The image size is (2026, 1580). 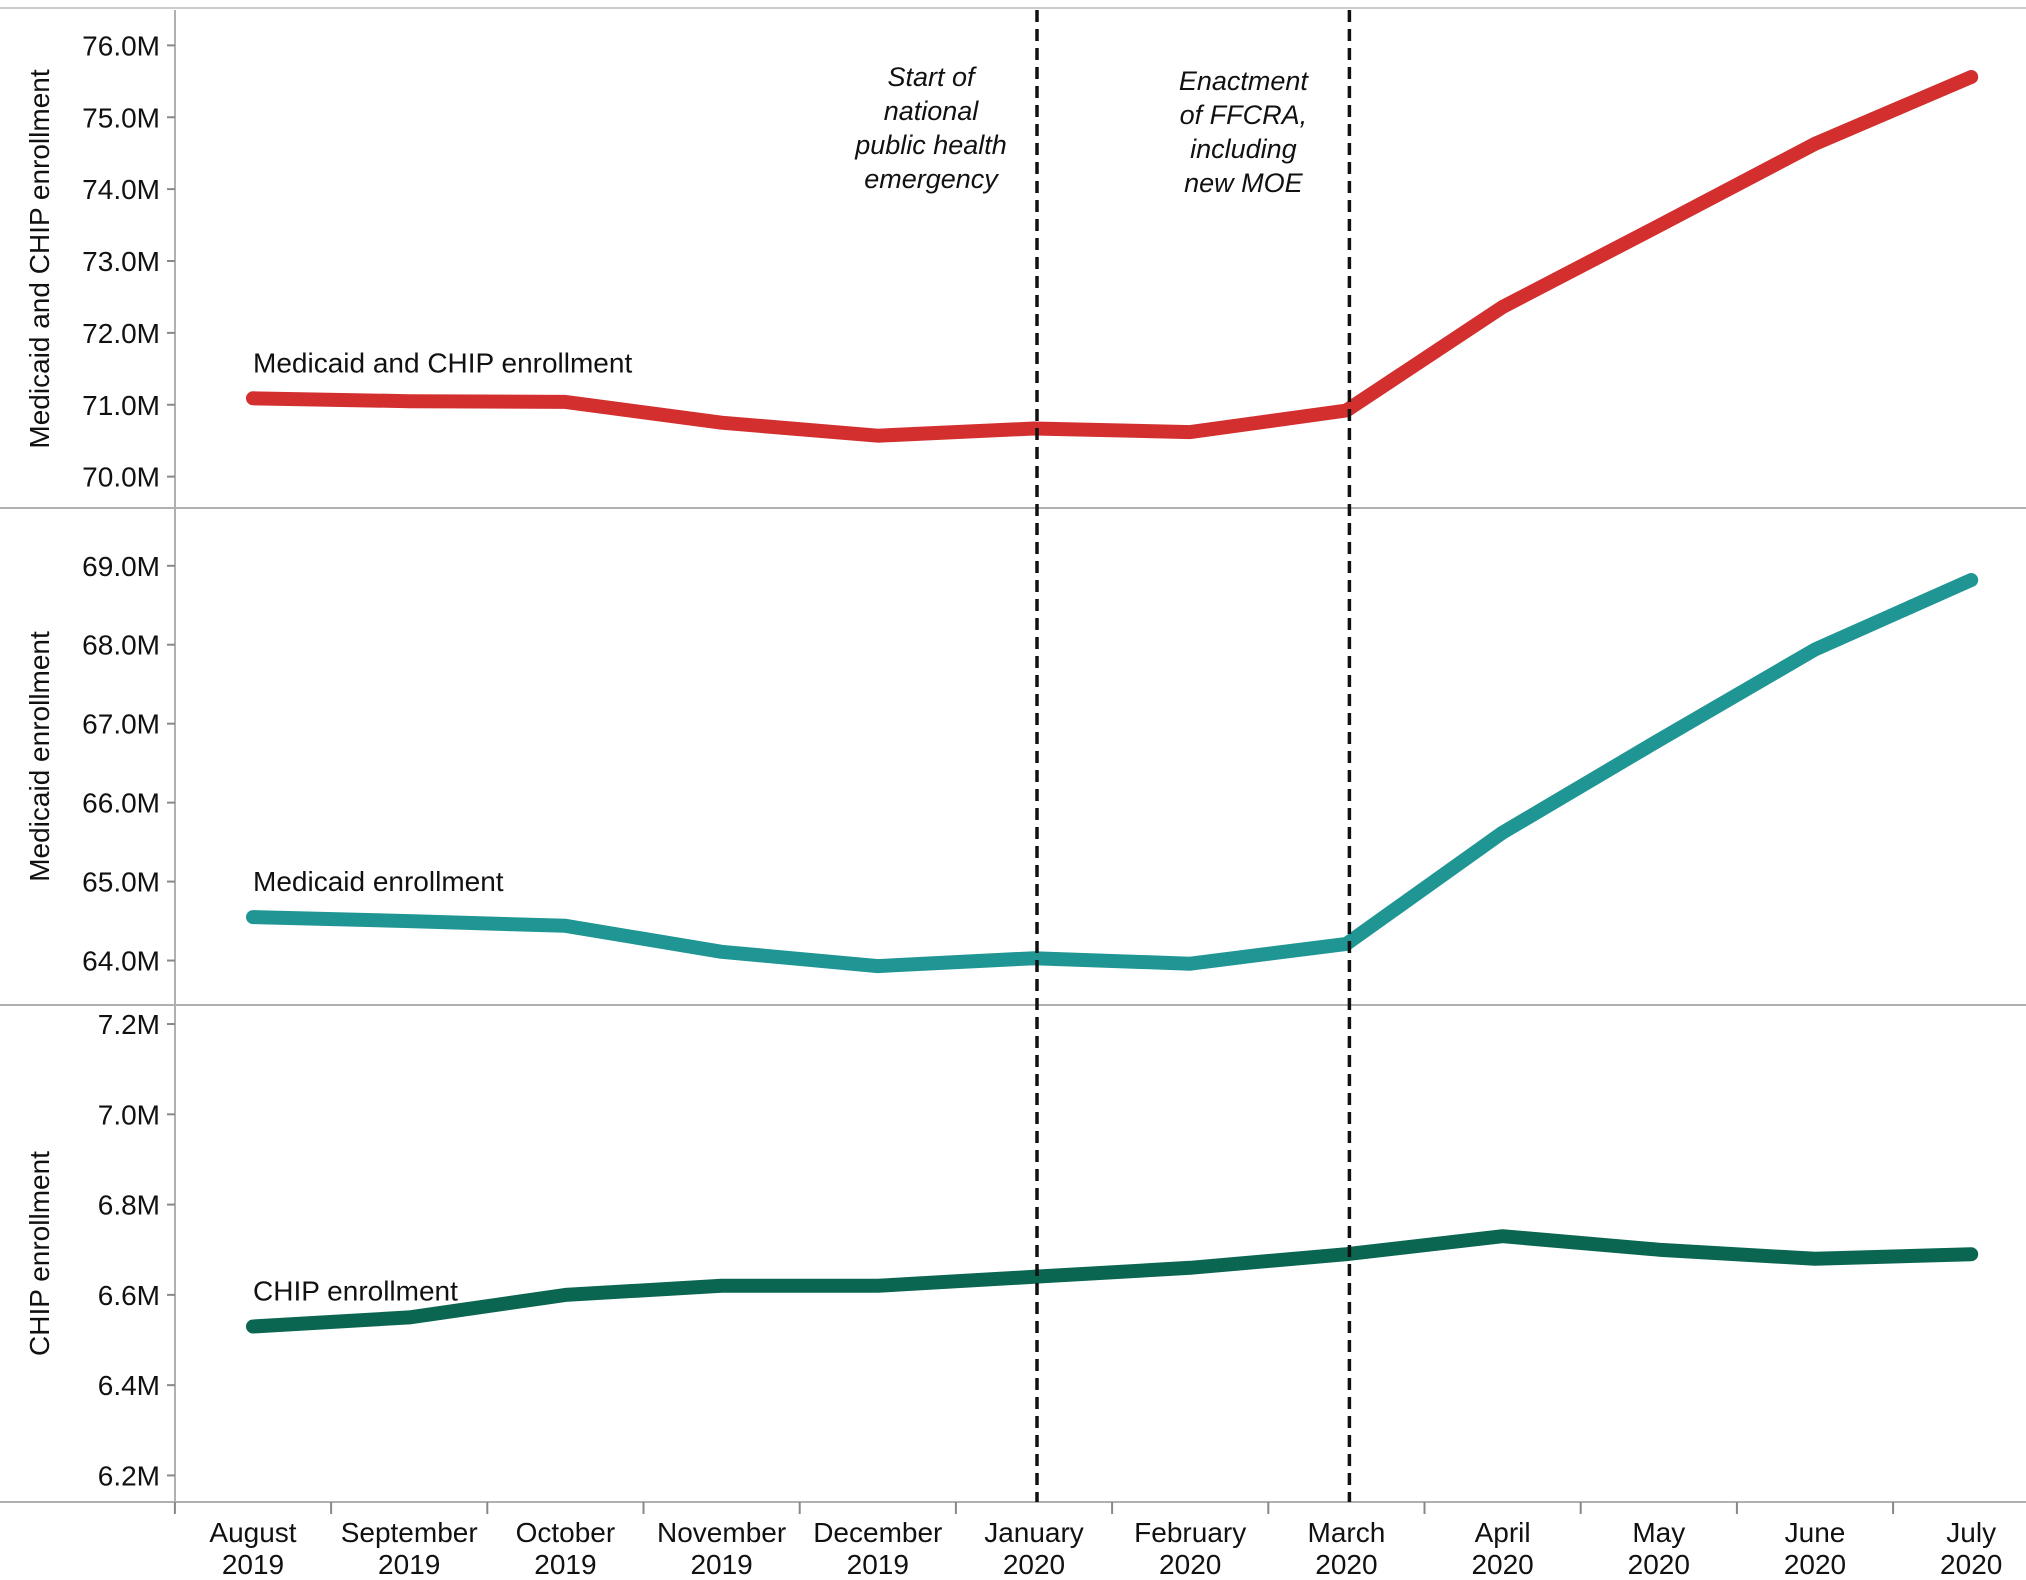 What do you see at coordinates (121, 261) in the screenshot?
I see `y-tick-label: 73.0M` at bounding box center [121, 261].